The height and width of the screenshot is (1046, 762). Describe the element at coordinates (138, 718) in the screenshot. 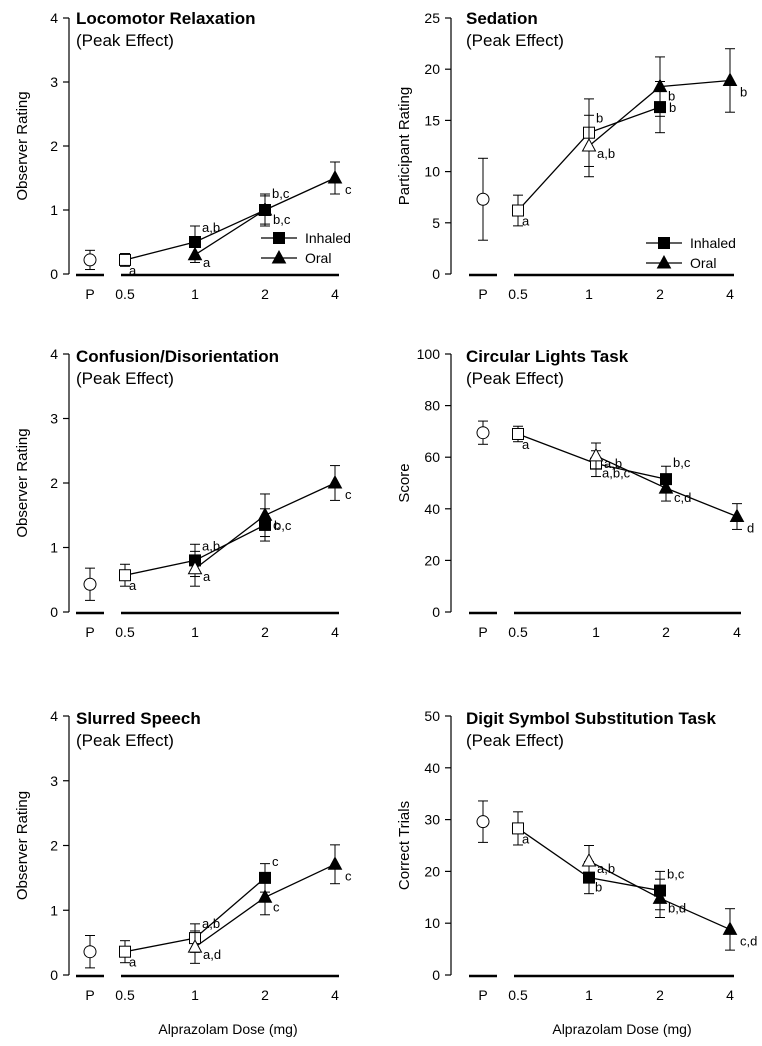

I see `panel-title: Slurred Speech` at that location.